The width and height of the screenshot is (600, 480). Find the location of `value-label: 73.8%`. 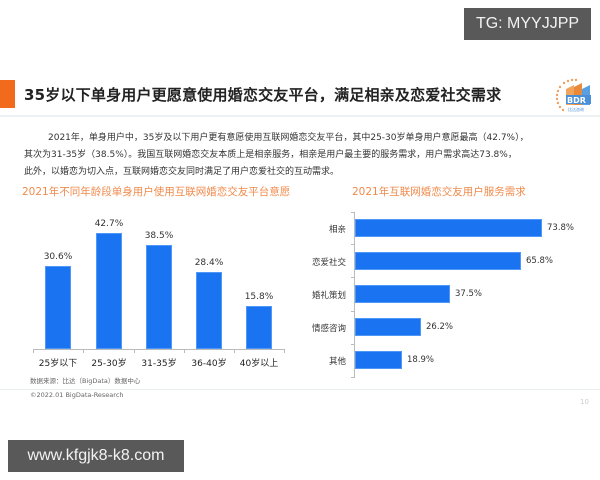

value-label: 73.8% is located at coordinates (561, 228).